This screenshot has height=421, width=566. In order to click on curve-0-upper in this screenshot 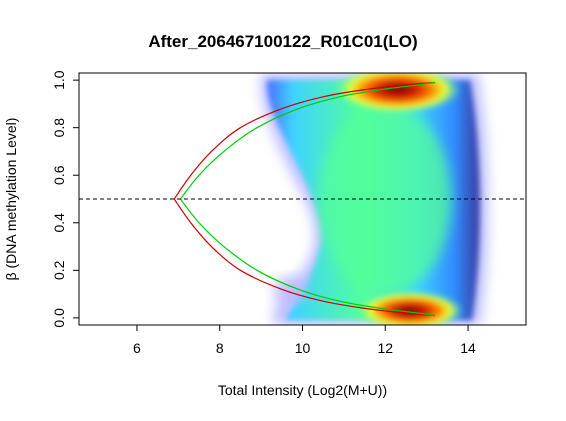, I will do `click(304, 140)`.